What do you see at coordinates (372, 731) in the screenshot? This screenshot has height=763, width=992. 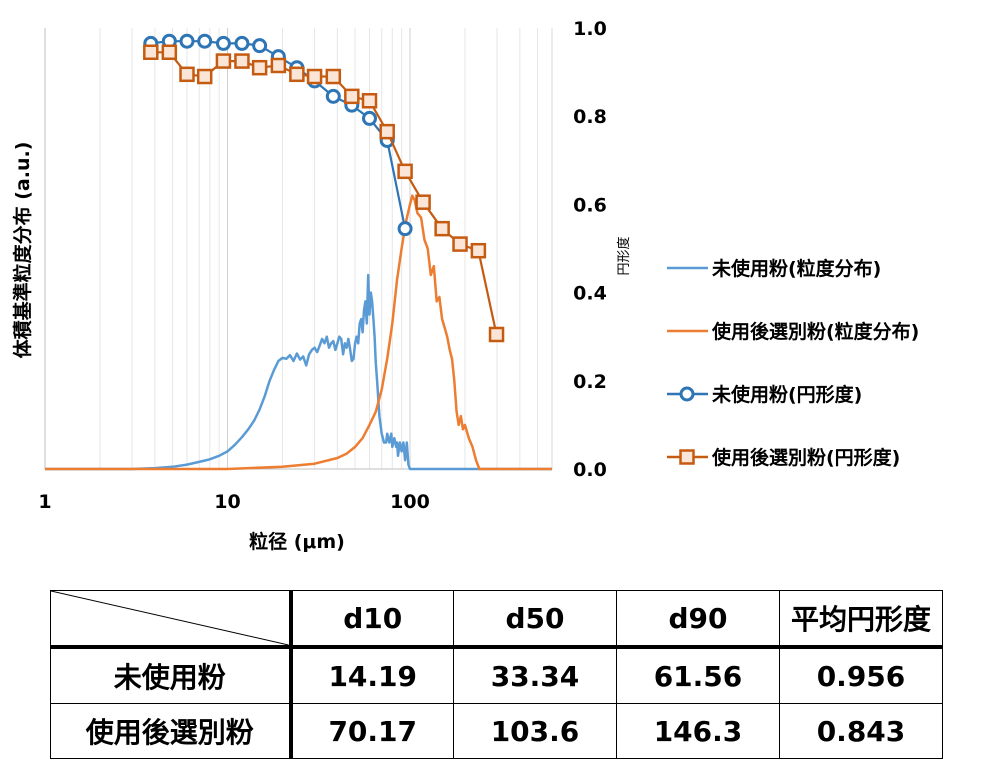 I see `table-cell: 70.17` at bounding box center [372, 731].